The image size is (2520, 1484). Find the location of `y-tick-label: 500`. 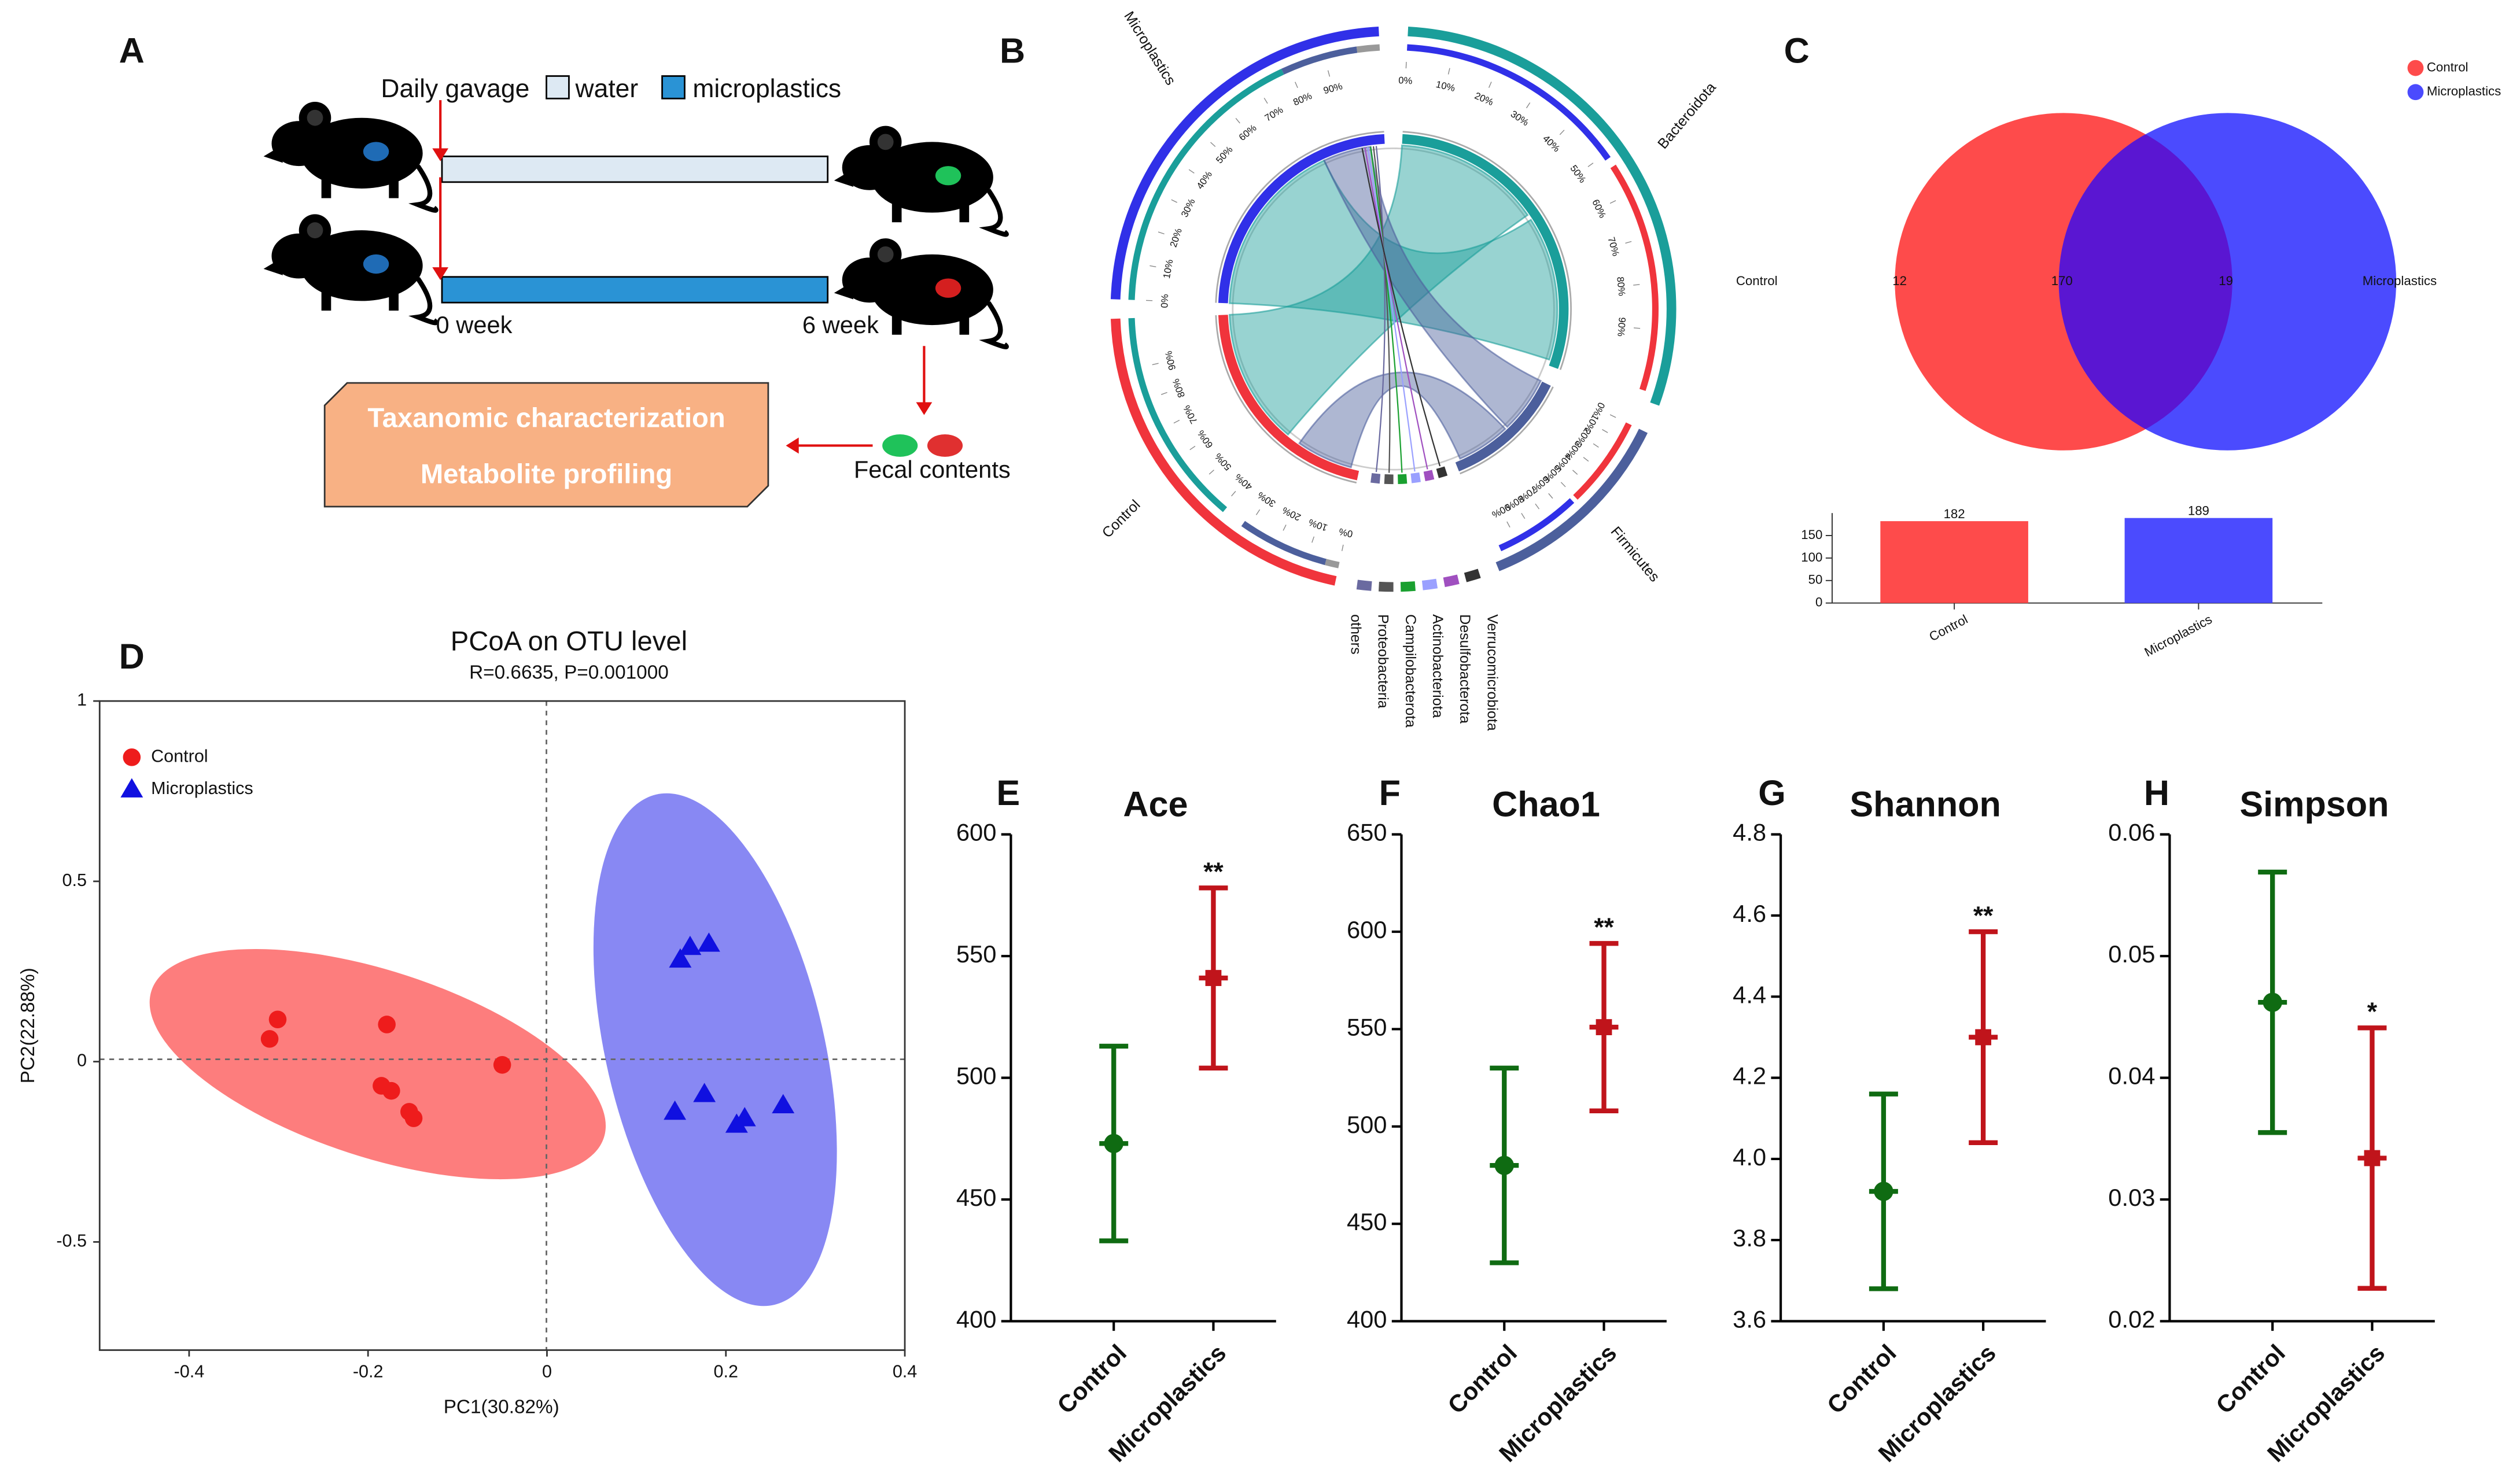

y-tick-label: 500 is located at coordinates (976, 1076).